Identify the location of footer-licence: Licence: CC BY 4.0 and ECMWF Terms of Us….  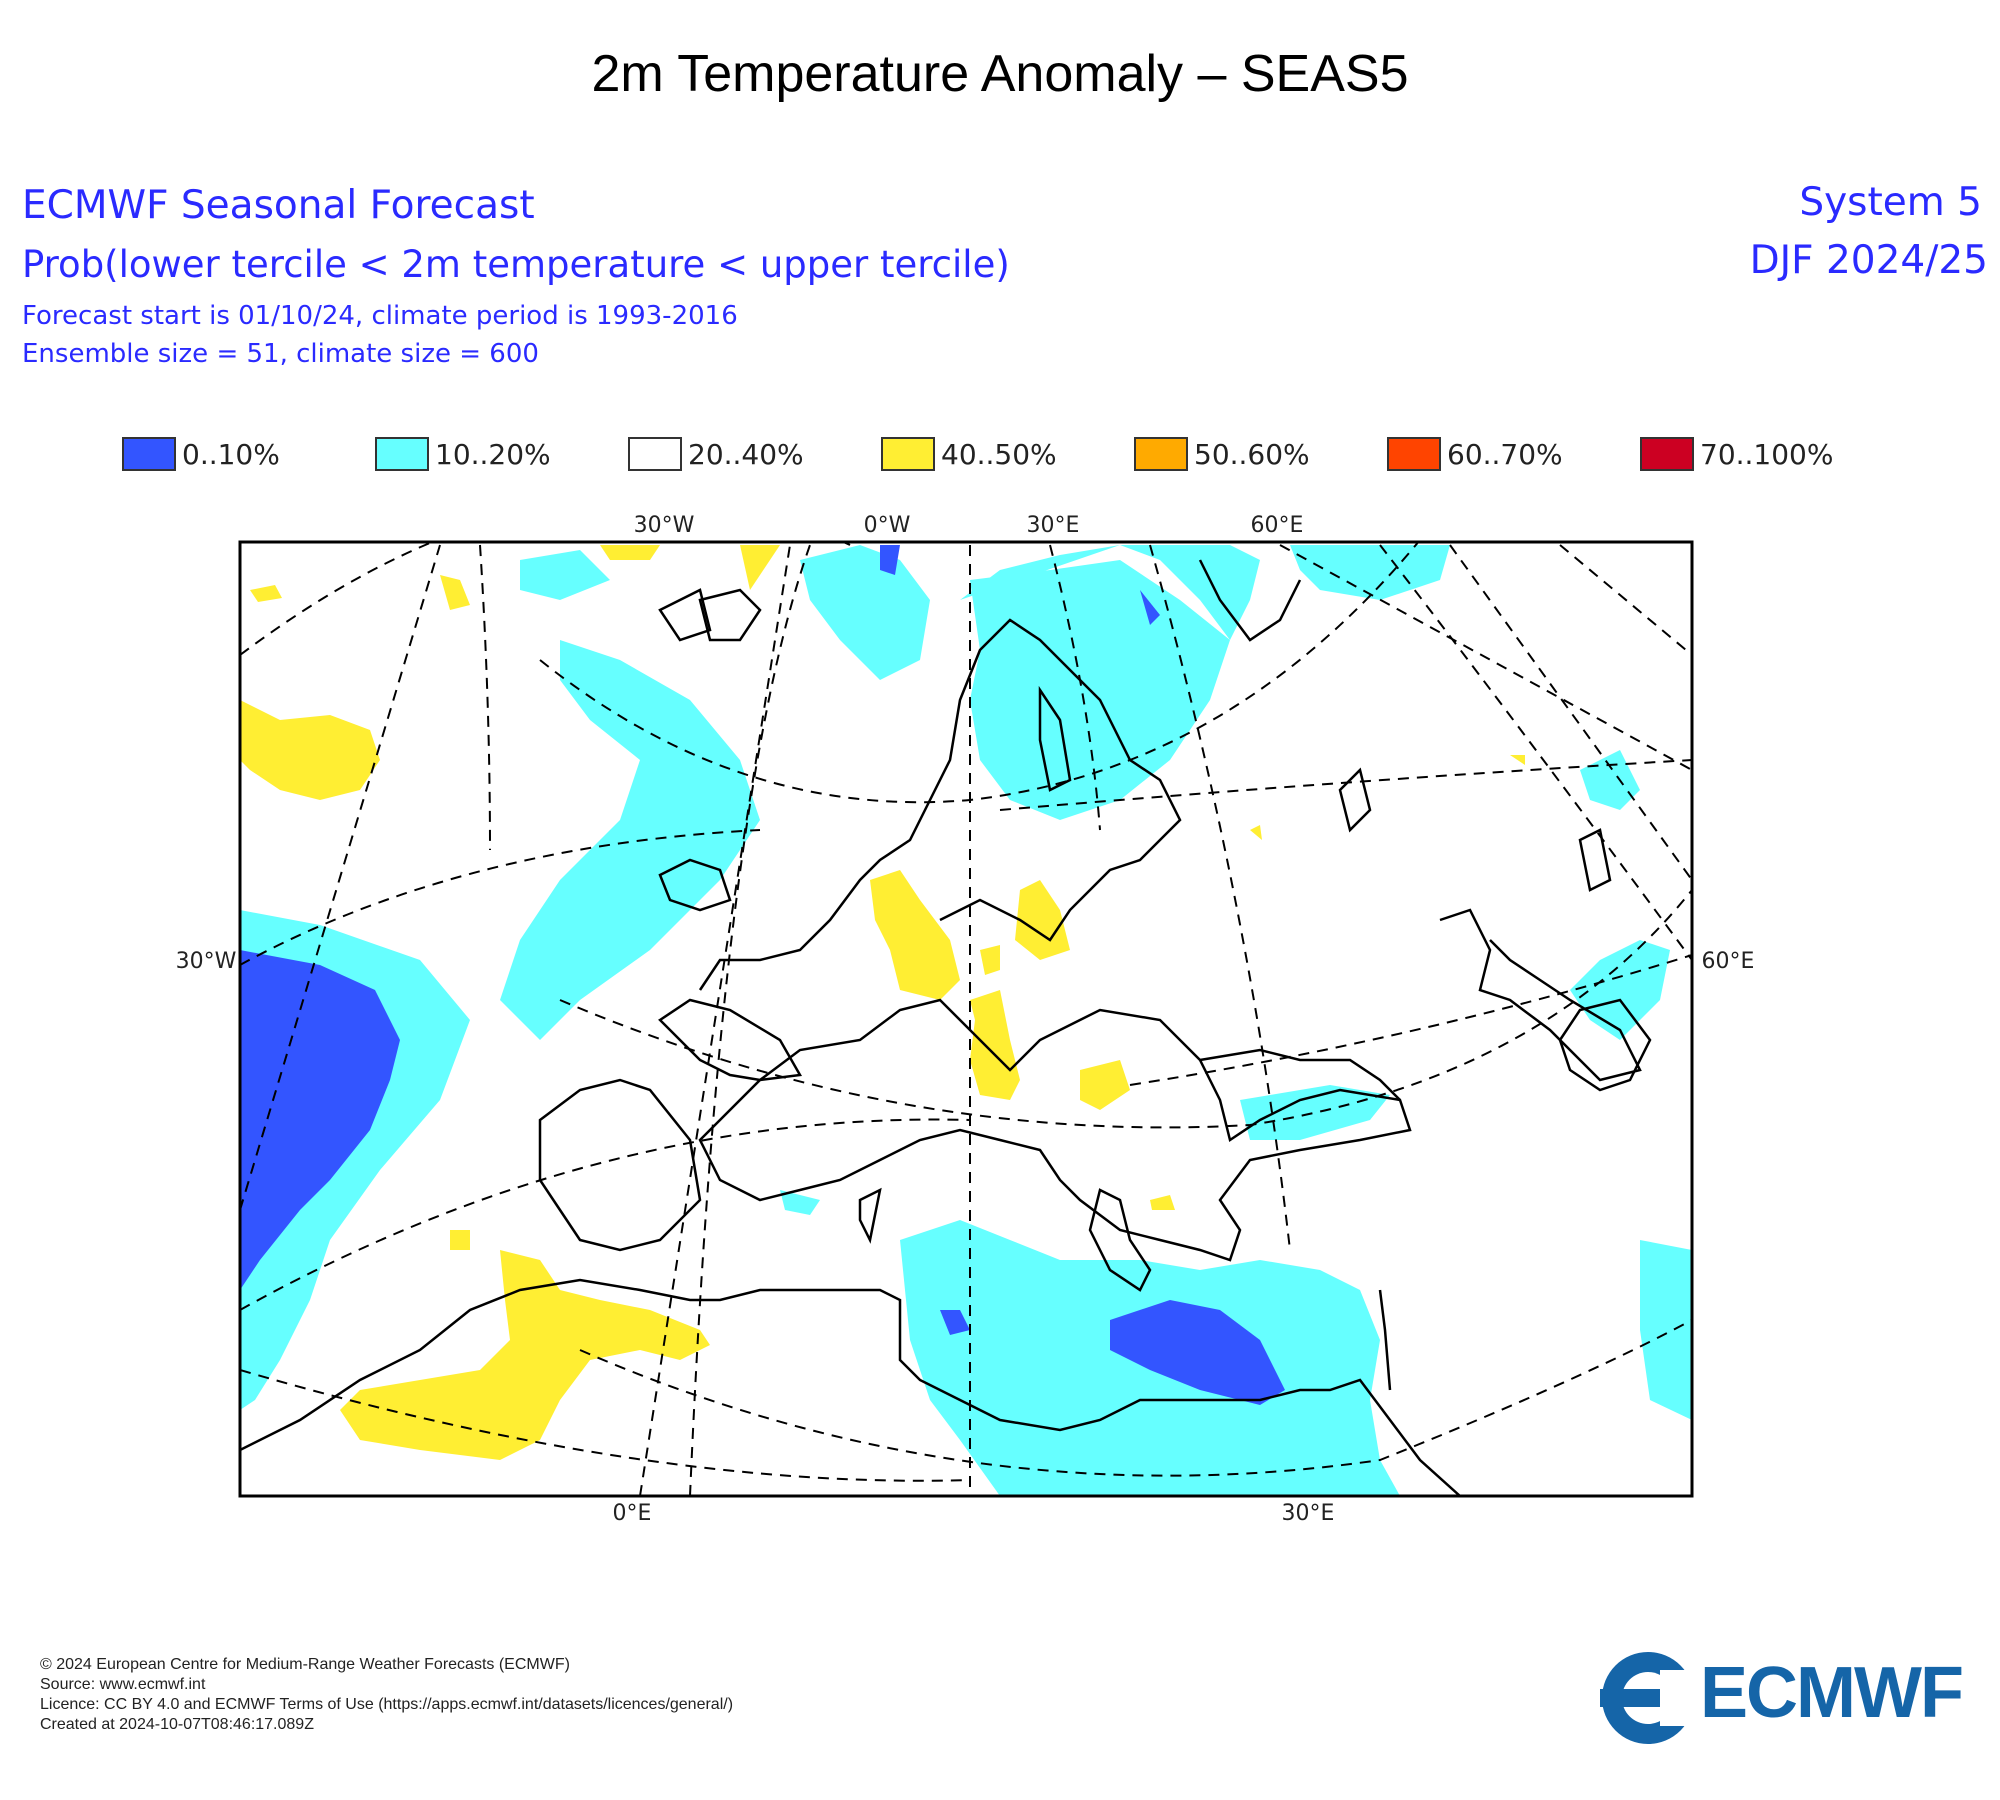
(387, 1704).